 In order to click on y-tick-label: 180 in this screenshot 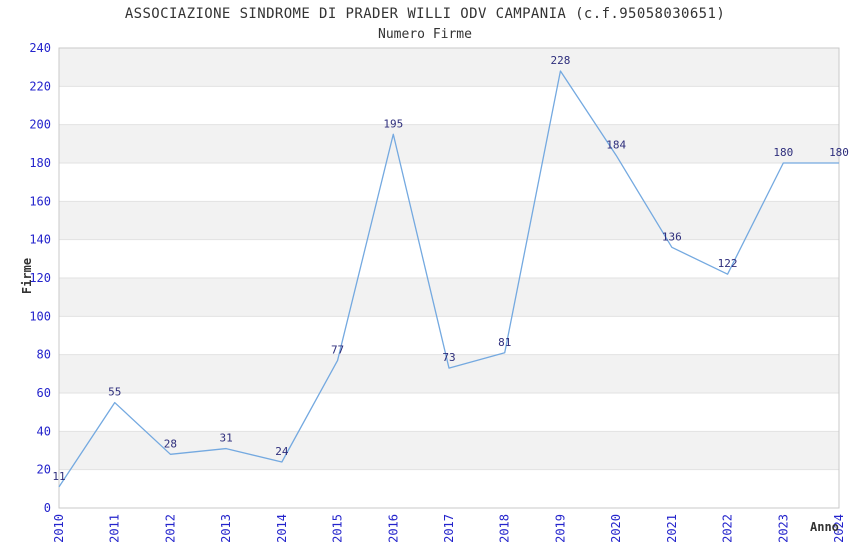, I will do `click(40, 163)`.